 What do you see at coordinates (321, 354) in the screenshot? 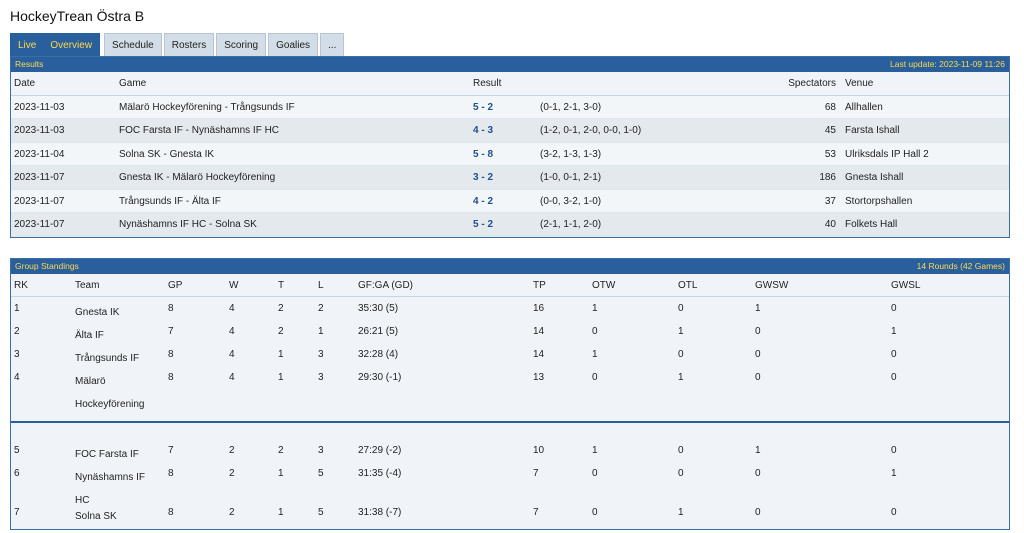
I see `standings-l: 3` at bounding box center [321, 354].